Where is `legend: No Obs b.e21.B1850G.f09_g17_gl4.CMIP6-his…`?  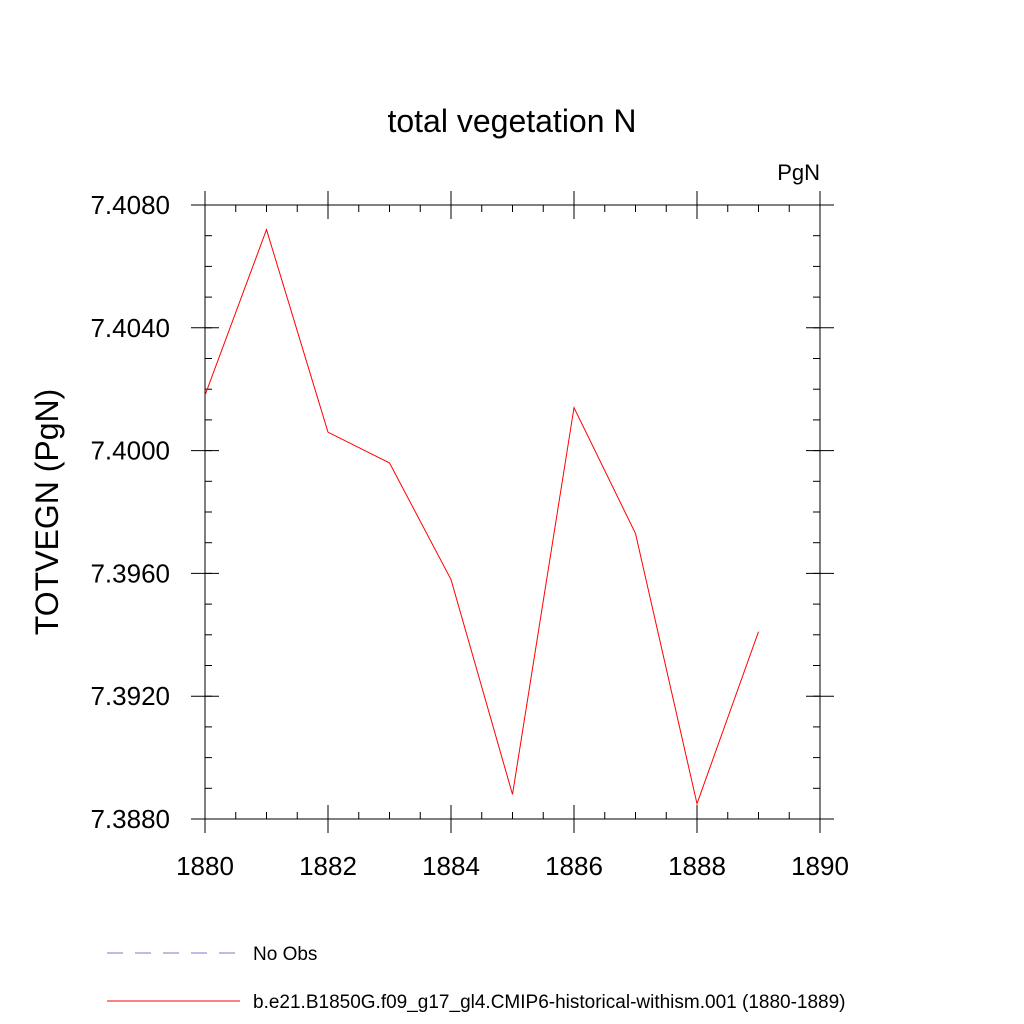
legend: No Obs b.e21.B1850G.f09_g17_gl4.CMIP6-his… is located at coordinates (476, 978).